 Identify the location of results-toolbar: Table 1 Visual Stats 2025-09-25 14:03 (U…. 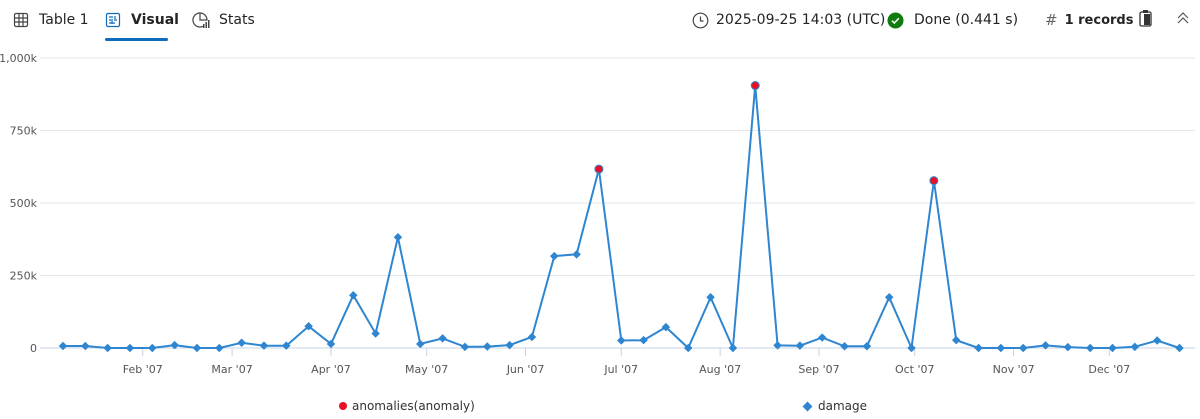
(600, 21).